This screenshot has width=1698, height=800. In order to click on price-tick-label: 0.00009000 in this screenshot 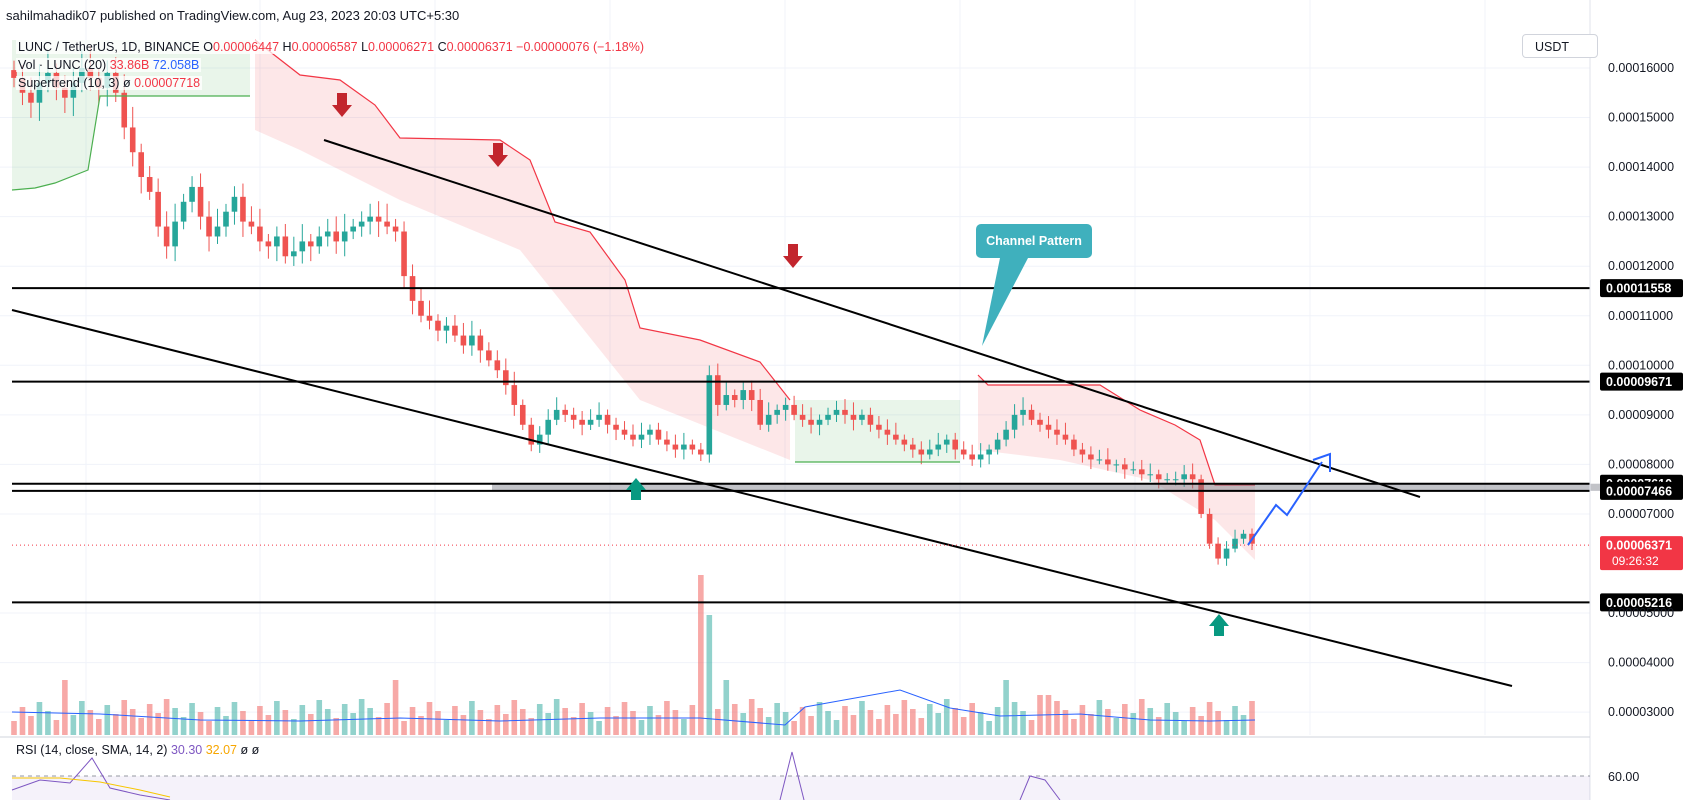, I will do `click(1641, 415)`.